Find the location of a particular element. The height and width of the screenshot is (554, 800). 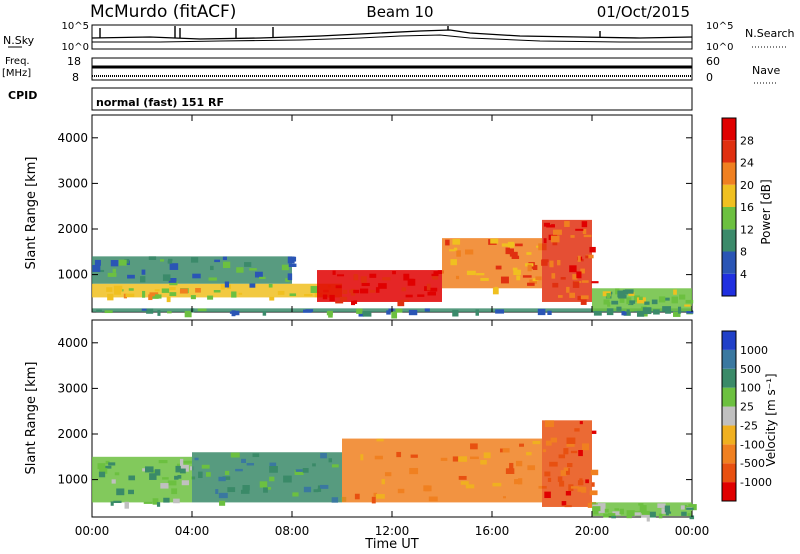

freq-label: Freq. is located at coordinates (17, 61).